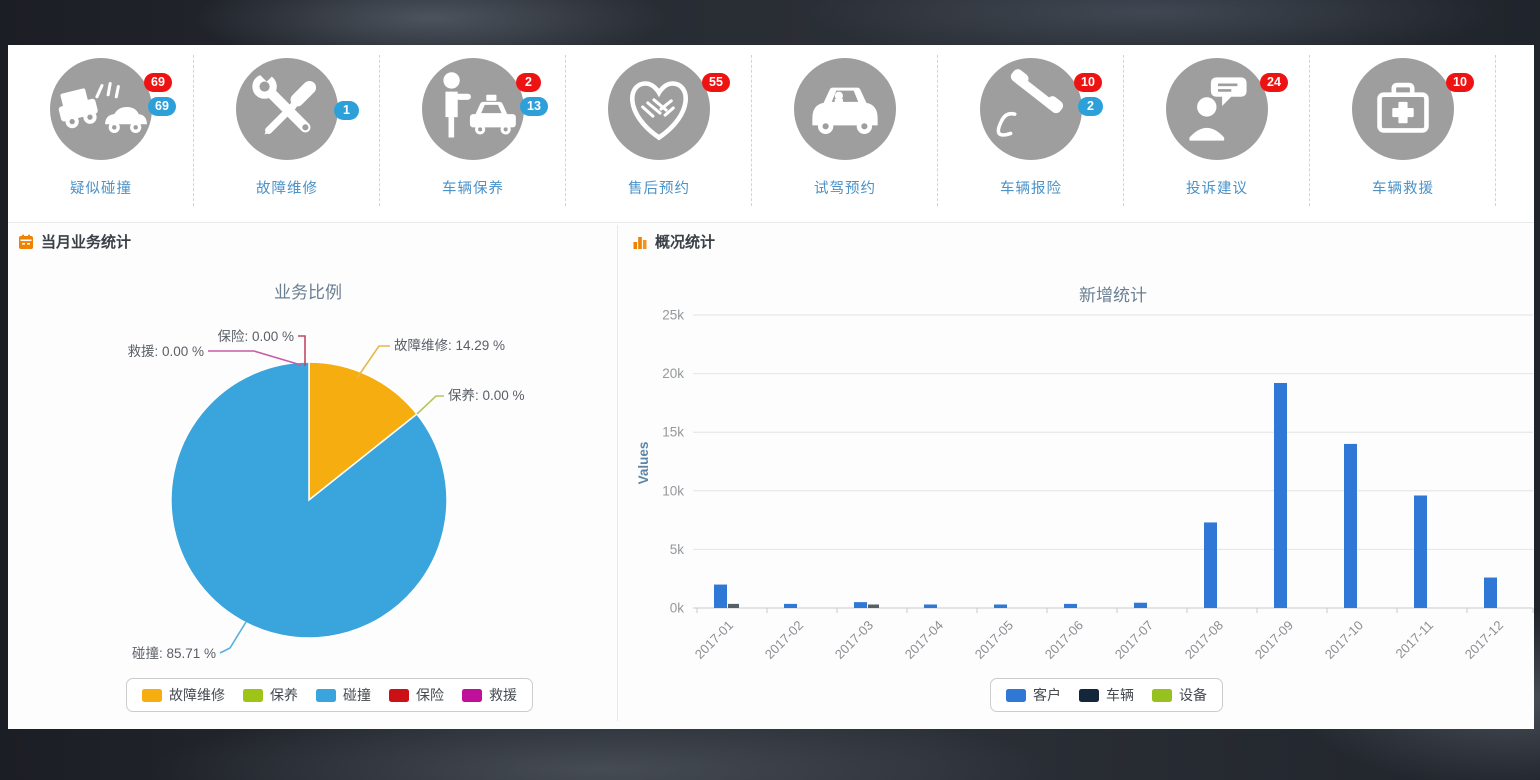 Image resolution: width=1540 pixels, height=780 pixels. What do you see at coordinates (714, 640) in the screenshot?
I see `x-tick-label: 2017-01` at bounding box center [714, 640].